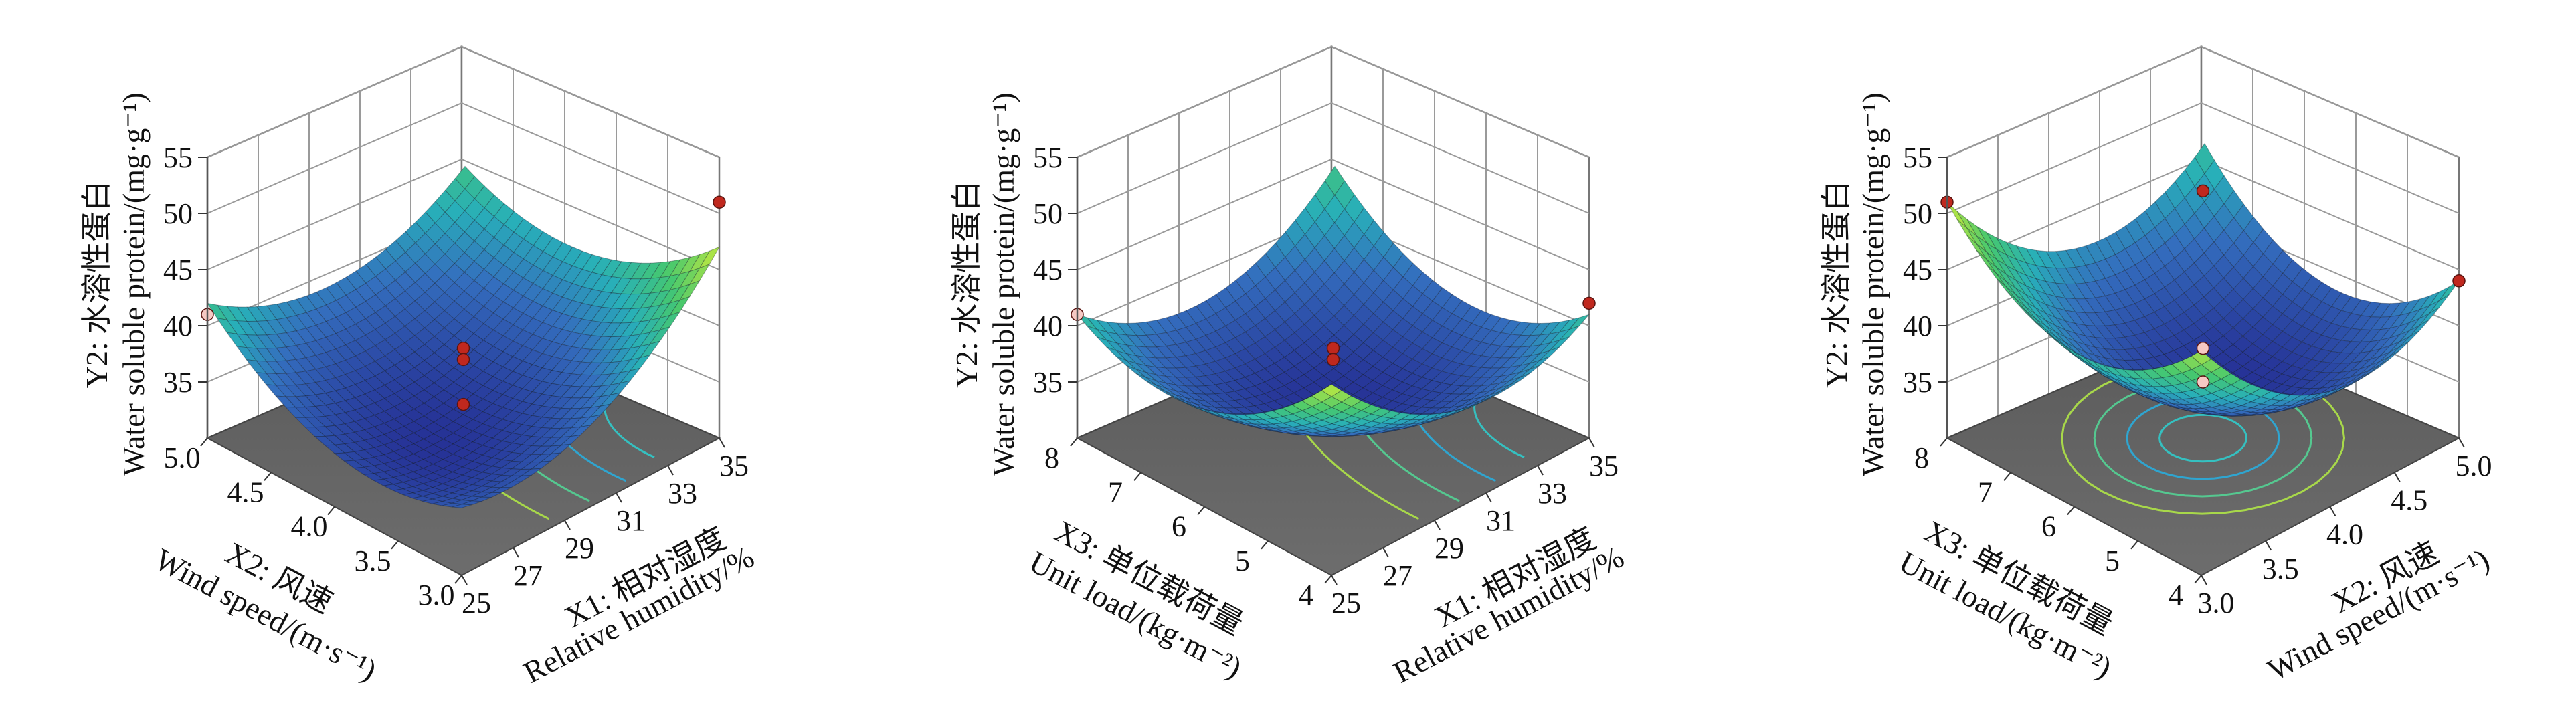 Image resolution: width=2576 pixels, height=703 pixels. Describe the element at coordinates (133, 284) in the screenshot. I see `z-axis-label-en: Water soluble protein/(mg·g⁻¹)` at that location.